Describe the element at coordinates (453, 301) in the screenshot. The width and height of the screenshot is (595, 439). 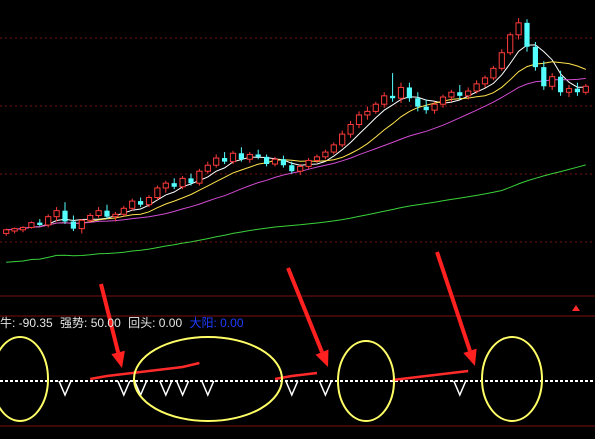
I see `arrow-shaft` at that location.